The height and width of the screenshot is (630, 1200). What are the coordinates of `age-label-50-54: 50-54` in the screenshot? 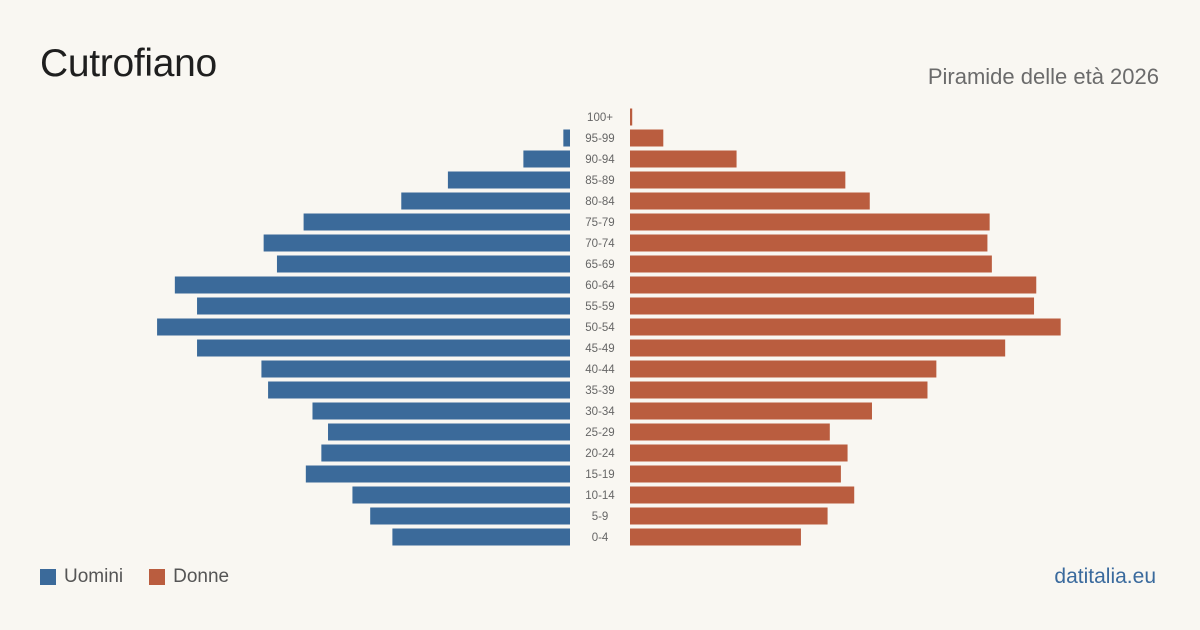 It's located at (600, 328).